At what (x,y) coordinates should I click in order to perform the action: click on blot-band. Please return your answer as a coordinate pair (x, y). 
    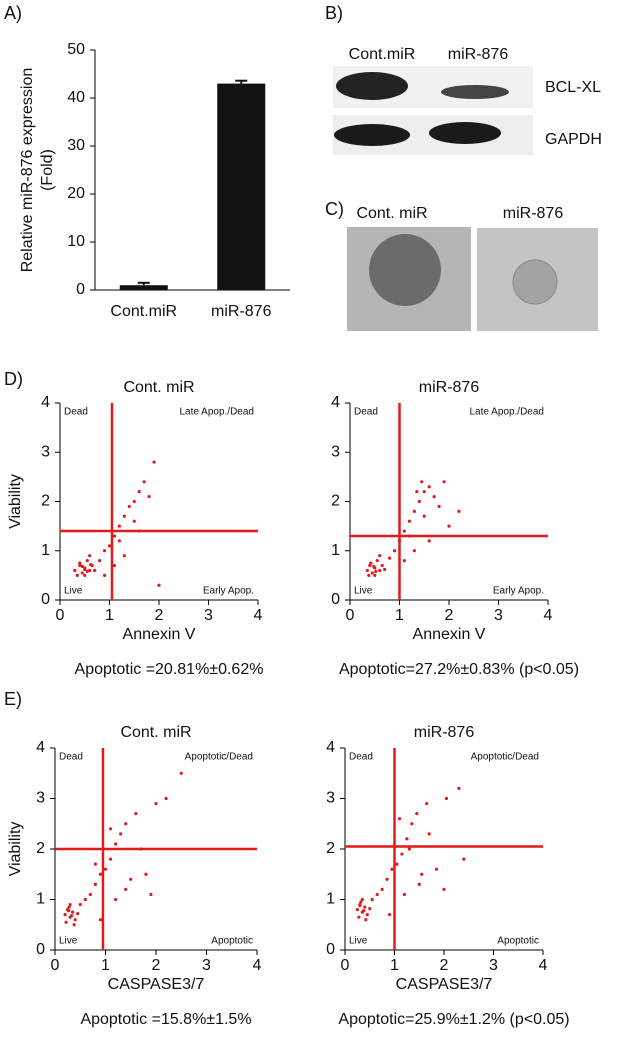
    Looking at the image, I should click on (372, 135).